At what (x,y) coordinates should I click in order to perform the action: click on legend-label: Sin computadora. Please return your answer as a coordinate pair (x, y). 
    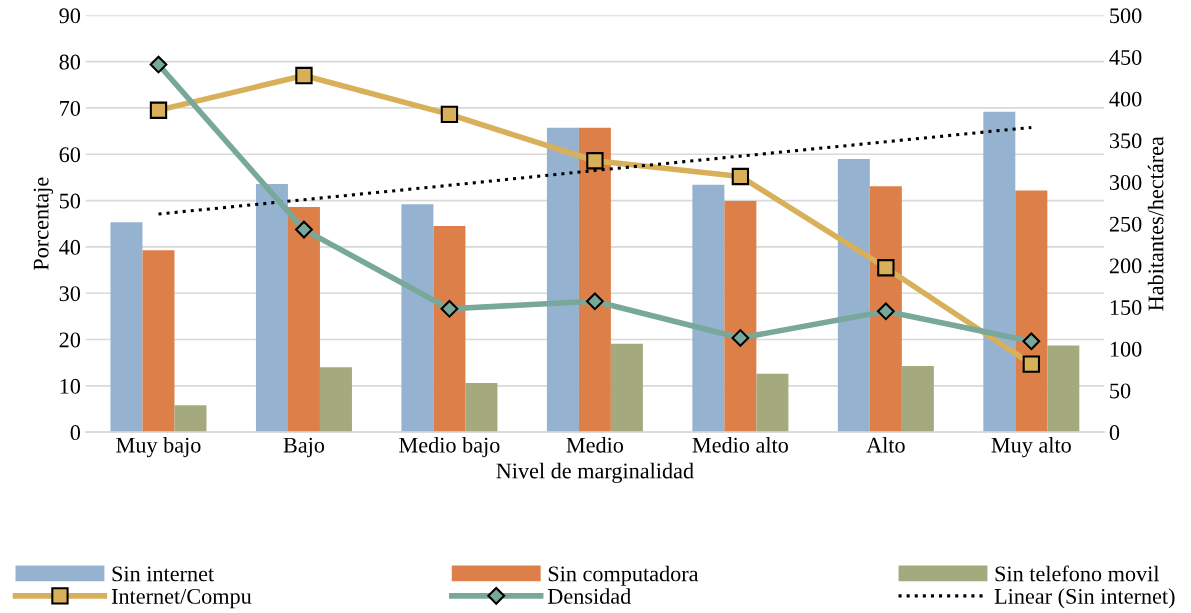
    Looking at the image, I should click on (623, 575).